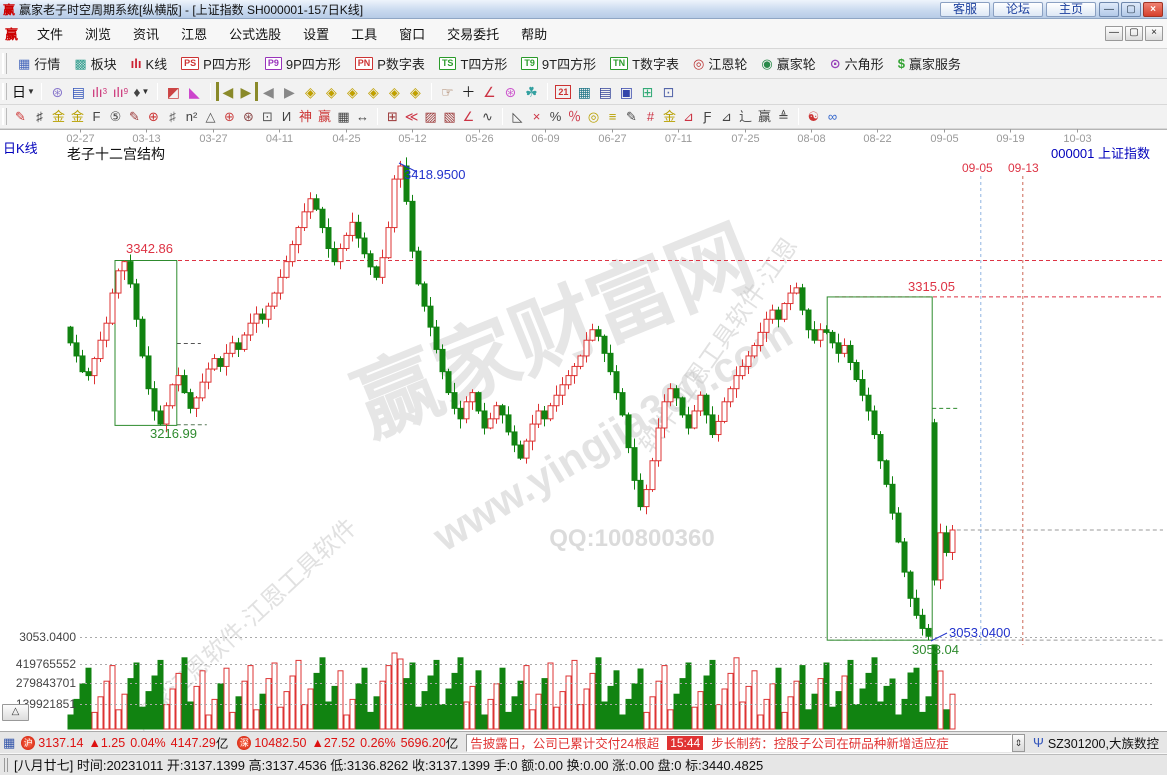 The width and height of the screenshot is (1167, 775). What do you see at coordinates (229, 116) in the screenshot?
I see `compass-tool: ⊕` at bounding box center [229, 116].